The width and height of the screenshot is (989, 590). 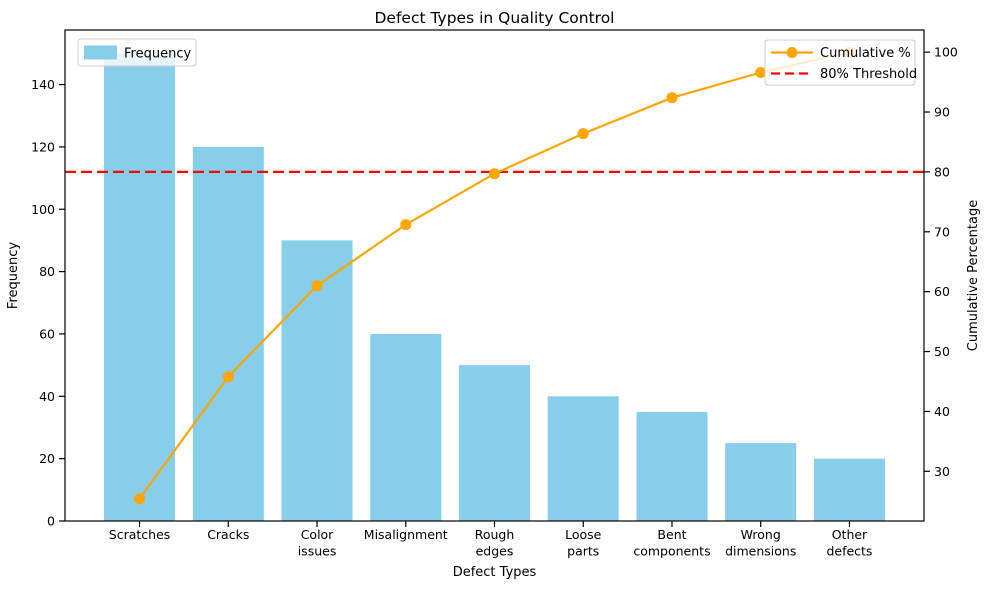 I want to click on bar-misalignment, so click(x=406, y=427).